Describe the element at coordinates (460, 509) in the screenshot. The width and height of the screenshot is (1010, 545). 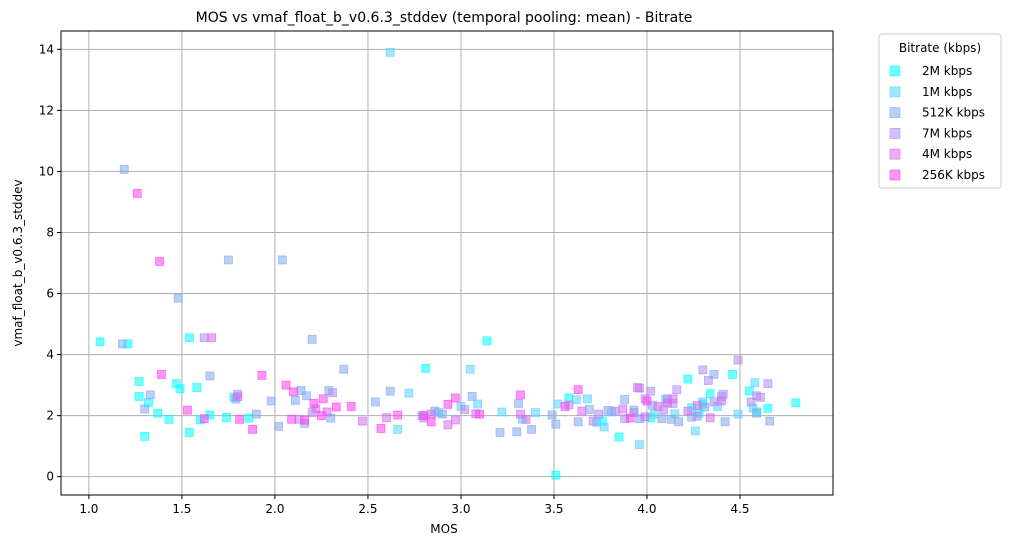
I see `x-tick-label: 3.0` at that location.